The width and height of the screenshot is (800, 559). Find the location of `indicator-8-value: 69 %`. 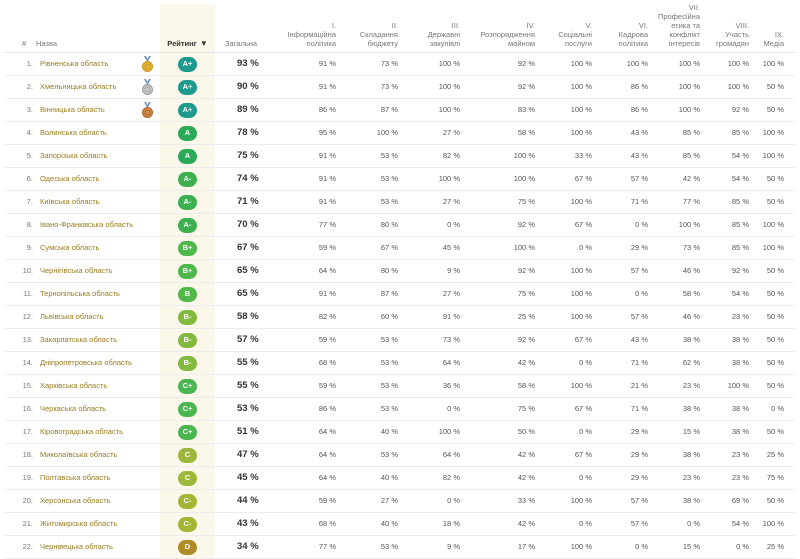

indicator-8-value: 69 % is located at coordinates (740, 500).